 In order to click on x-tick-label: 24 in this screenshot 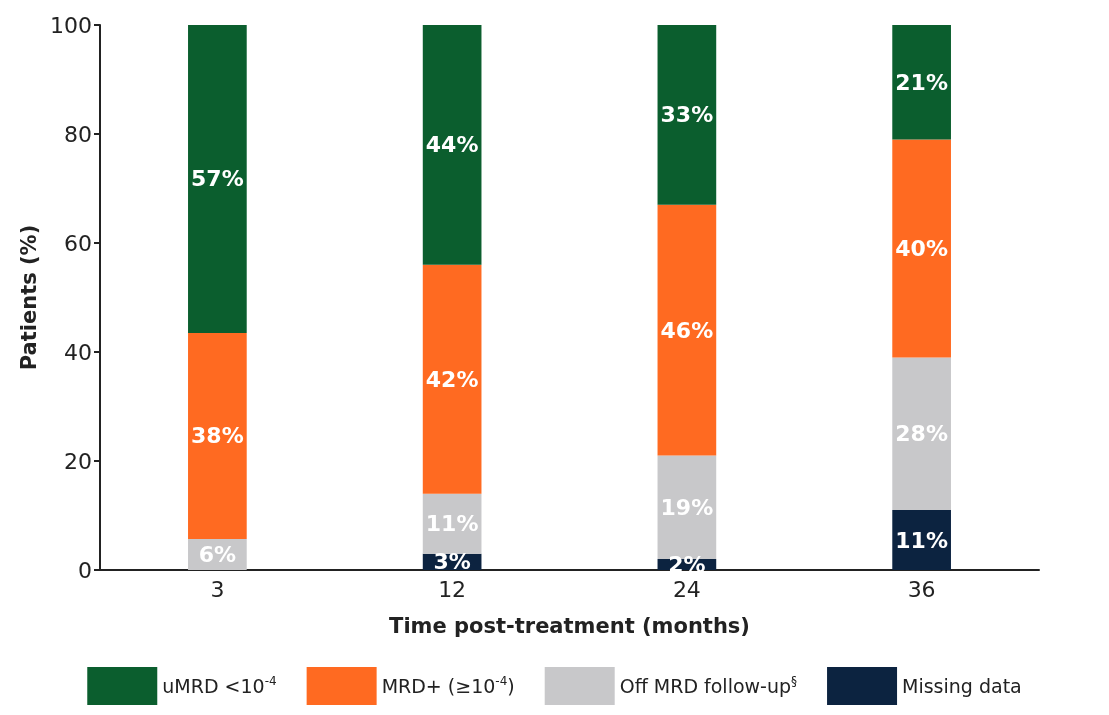, I will do `click(686, 589)`.